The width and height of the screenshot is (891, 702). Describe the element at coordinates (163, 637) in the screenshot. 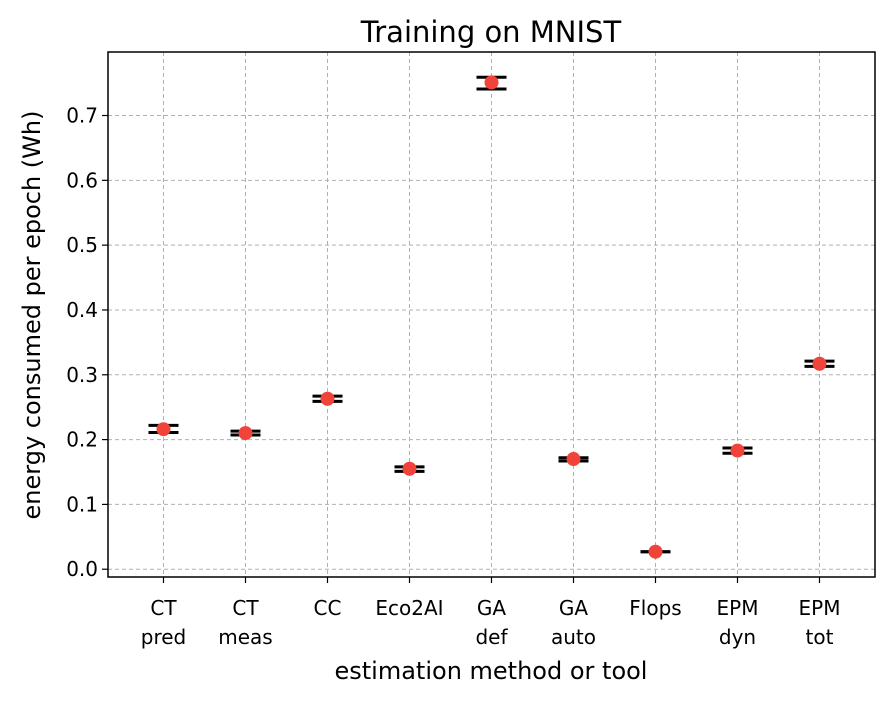

I see `x-tick-label-line2: pred` at that location.